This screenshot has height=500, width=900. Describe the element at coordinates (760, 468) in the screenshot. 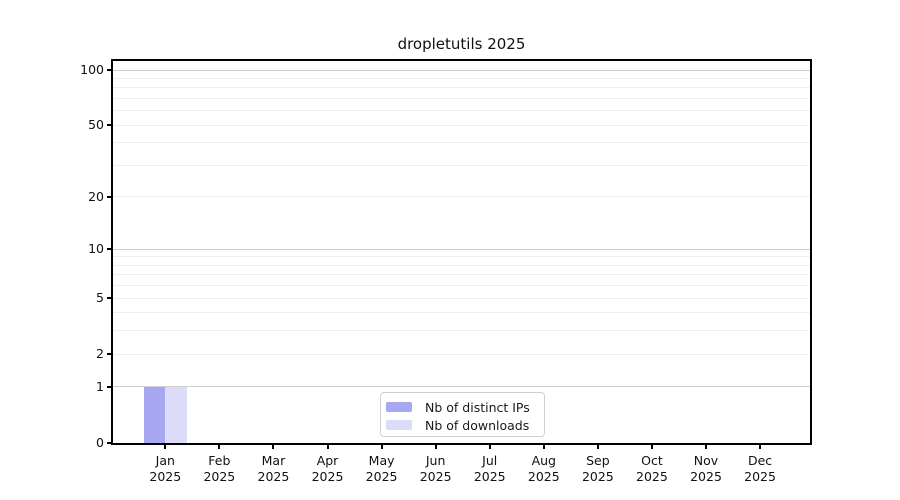

I see `x-tick-label: Dec 2025` at that location.